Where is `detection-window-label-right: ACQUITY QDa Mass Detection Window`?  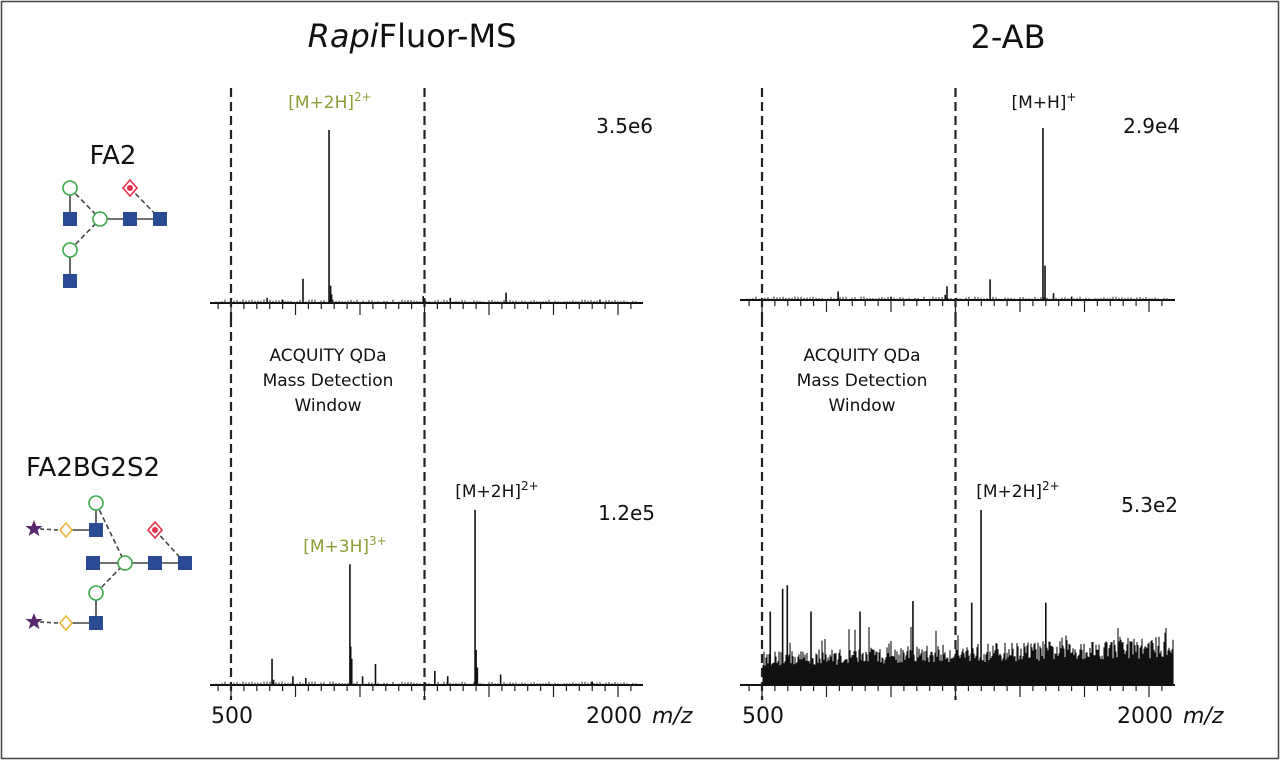
detection-window-label-right: ACQUITY QDa Mass Detection Window is located at coordinates (862, 381).